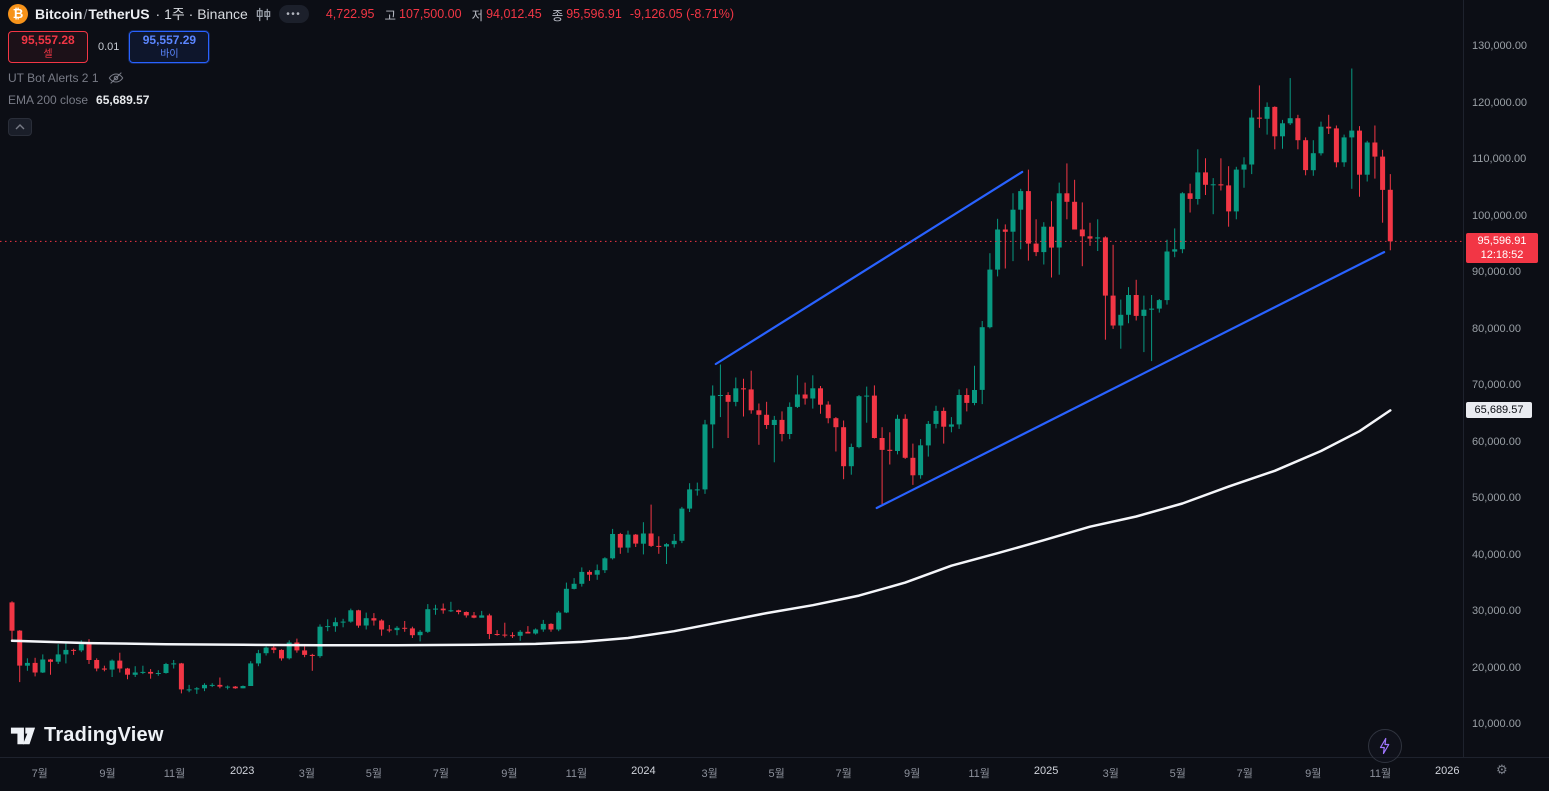 The height and width of the screenshot is (791, 1549). I want to click on price-axis-label: 110,000.00, so click(1499, 159).